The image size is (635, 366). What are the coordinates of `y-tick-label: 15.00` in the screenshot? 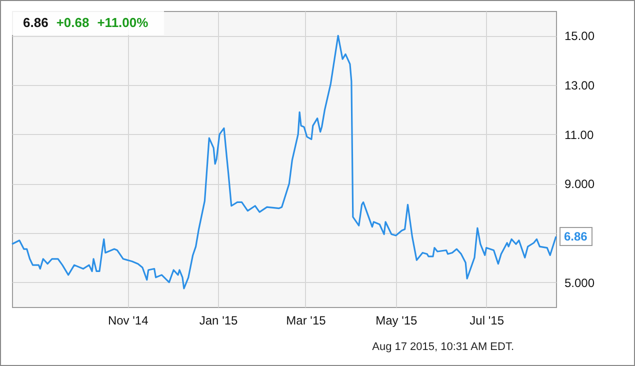 It's located at (579, 36).